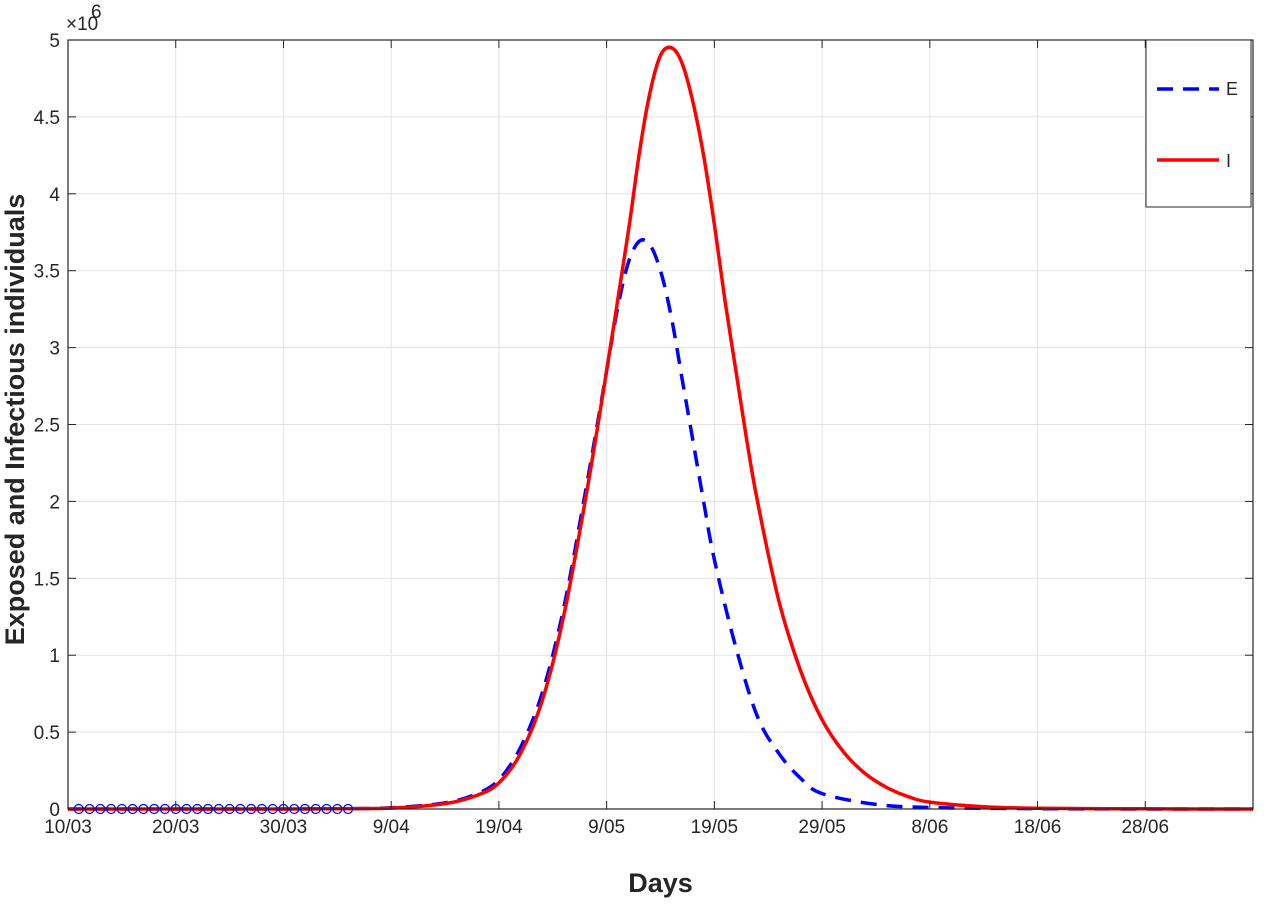 The height and width of the screenshot is (904, 1280). Describe the element at coordinates (54, 810) in the screenshot. I see `y-tick-label: 0` at that location.